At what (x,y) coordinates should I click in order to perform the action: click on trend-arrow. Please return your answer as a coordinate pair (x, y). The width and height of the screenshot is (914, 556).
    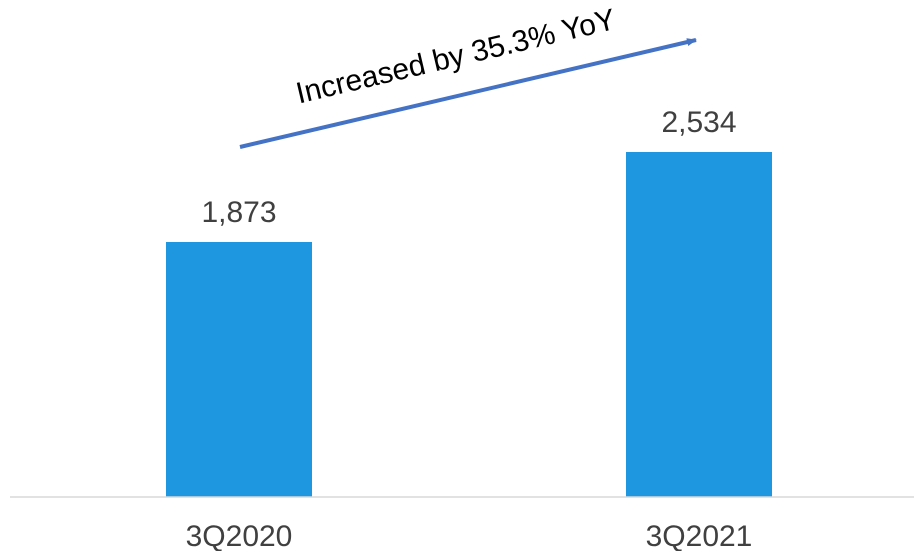
    Looking at the image, I should click on (468, 93).